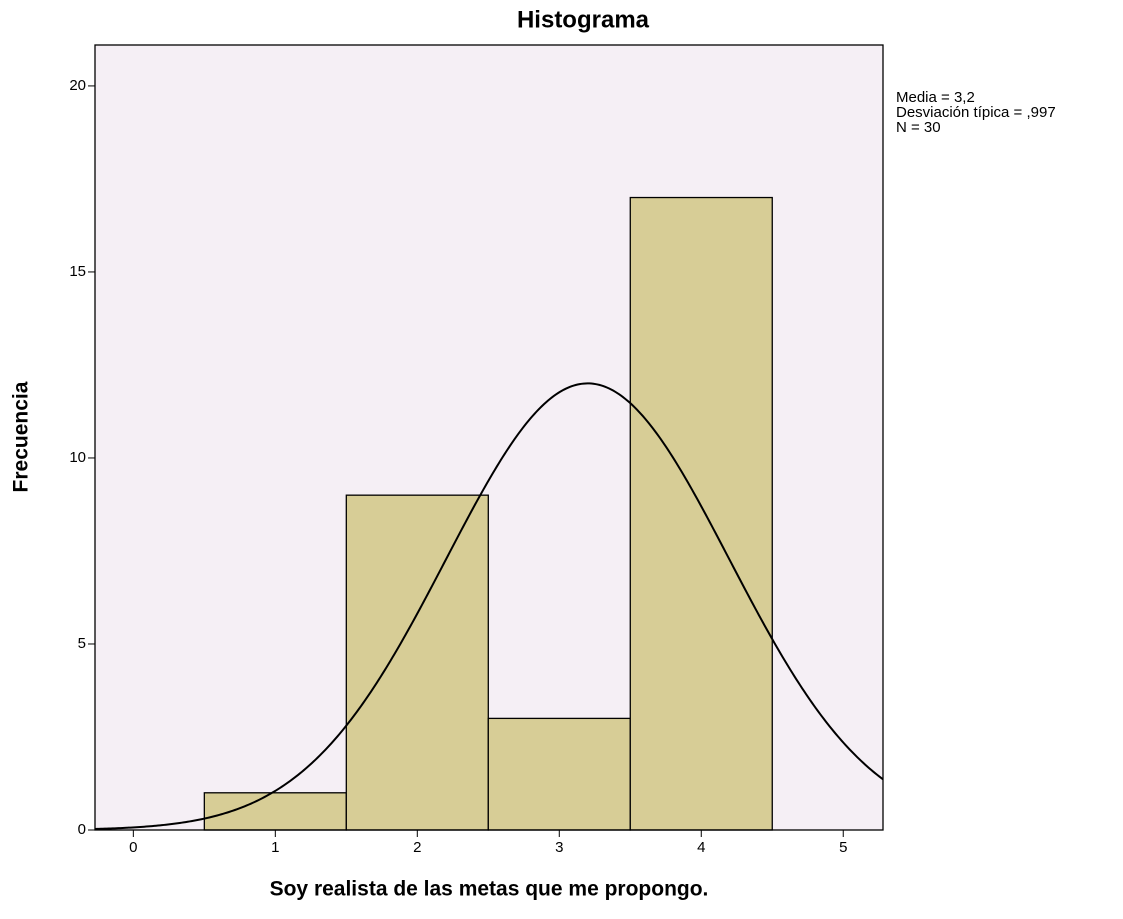 The height and width of the screenshot is (919, 1123). Describe the element at coordinates (77, 457) in the screenshot. I see `y-tick-label: 10` at that location.